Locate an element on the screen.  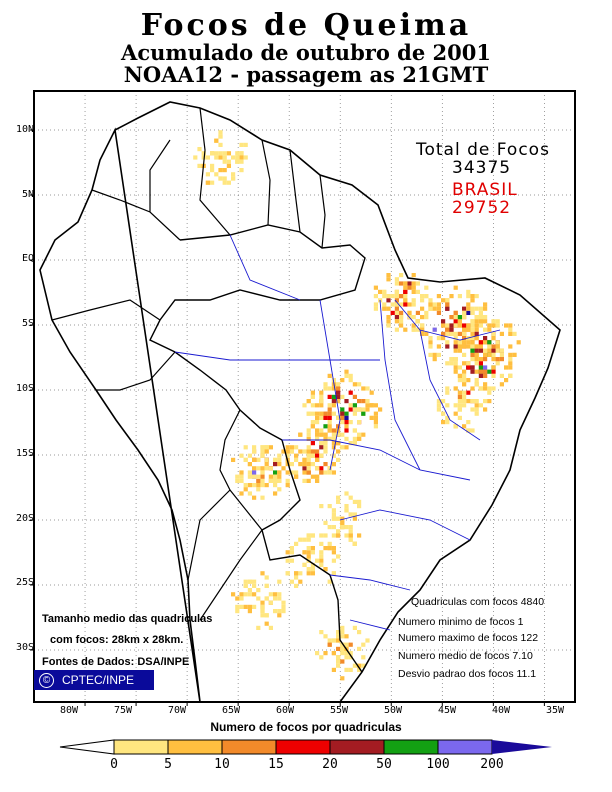
lat-label-5s: 5S is located at coordinates (27, 323).